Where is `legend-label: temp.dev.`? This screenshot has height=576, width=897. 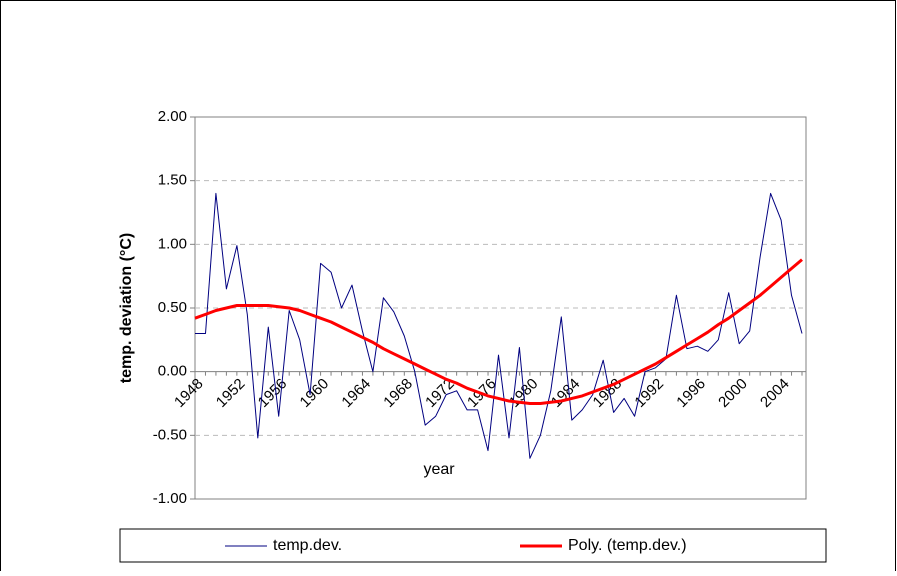
legend-label: temp.dev. is located at coordinates (307, 545).